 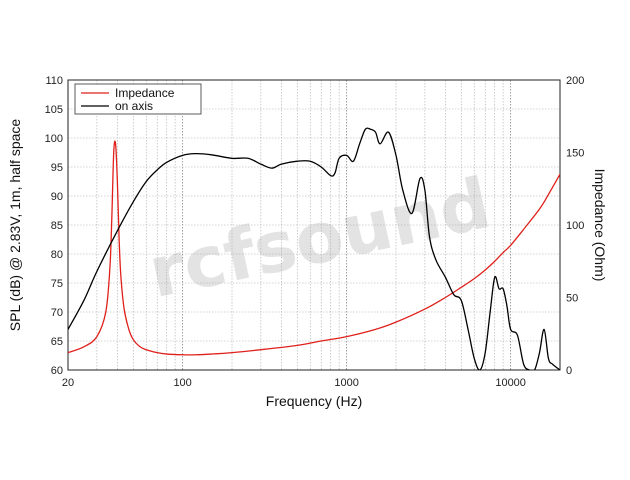 What do you see at coordinates (134, 106) in the screenshot?
I see `legend-label-on-axis: on axis` at bounding box center [134, 106].